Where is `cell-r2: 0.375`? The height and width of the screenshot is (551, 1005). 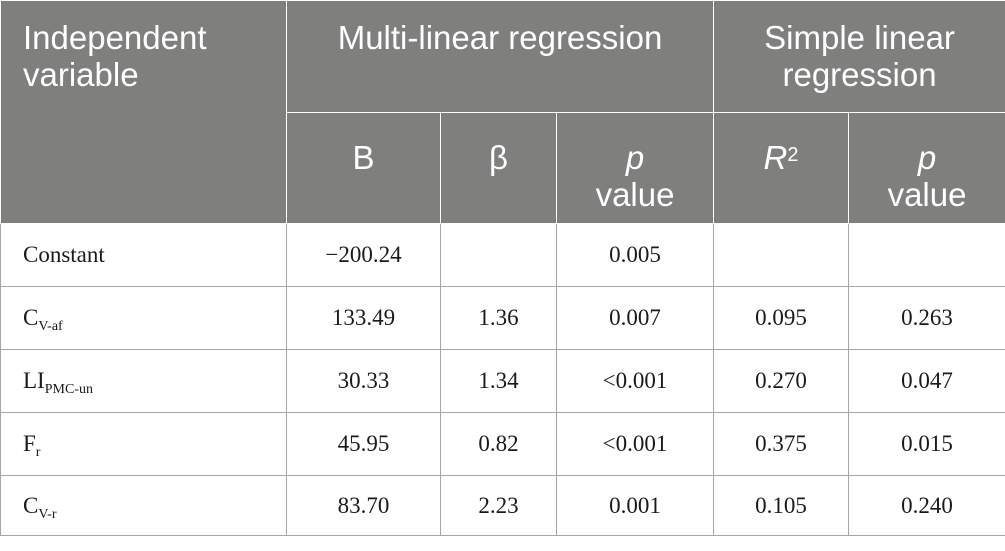
cell-r2: 0.375 is located at coordinates (781, 444).